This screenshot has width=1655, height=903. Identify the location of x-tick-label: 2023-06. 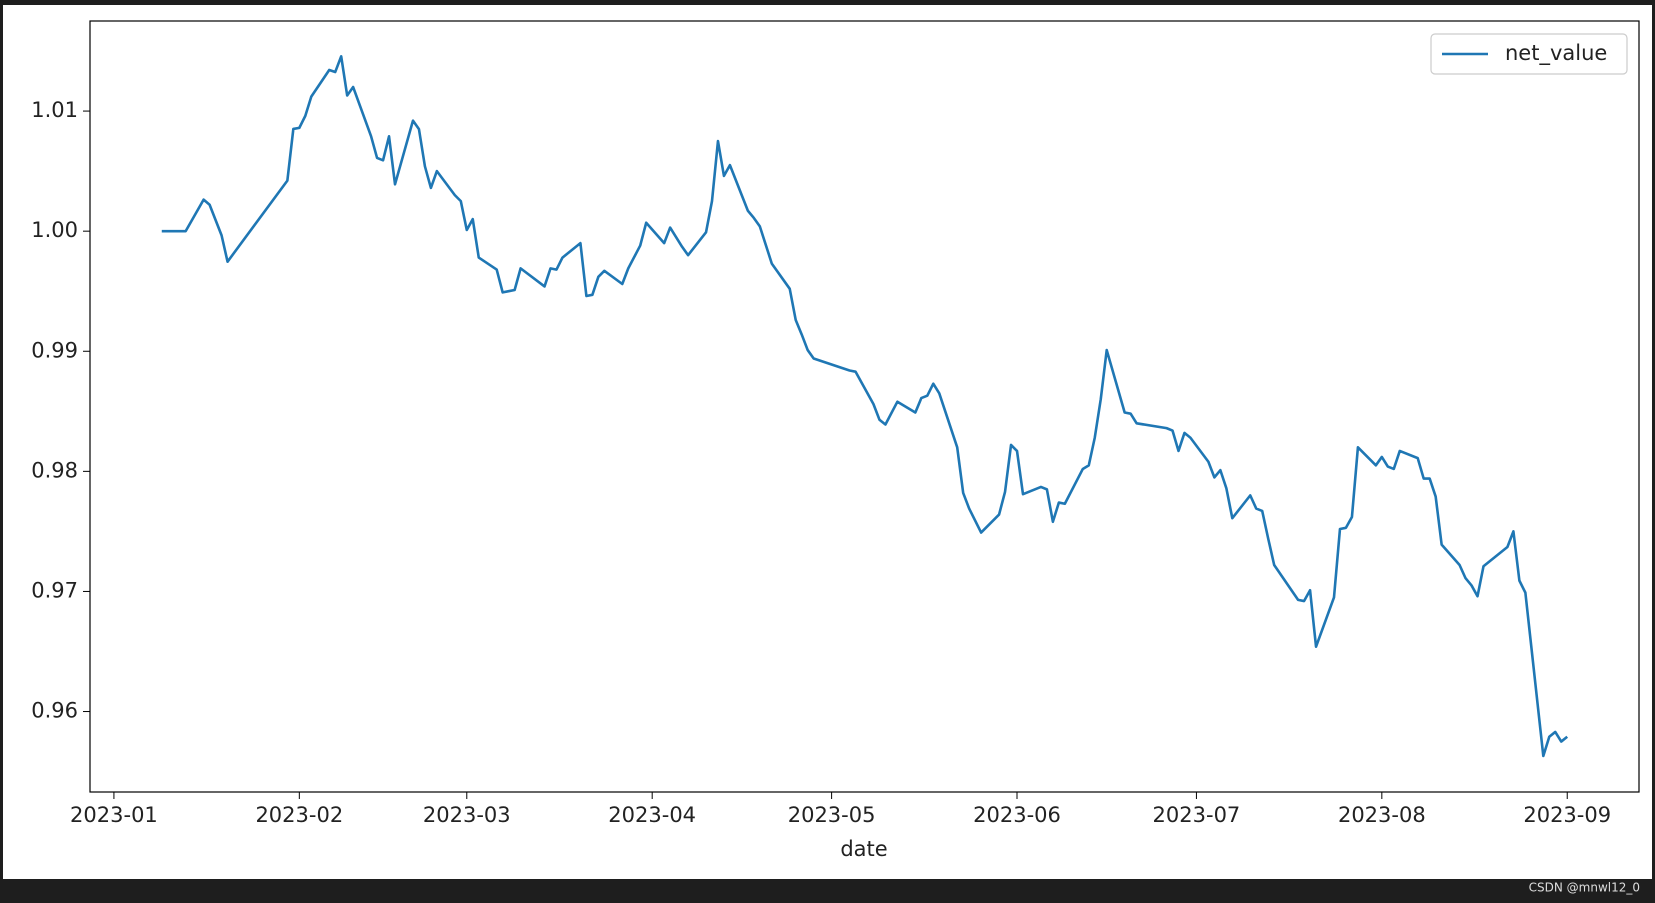
(1017, 815).